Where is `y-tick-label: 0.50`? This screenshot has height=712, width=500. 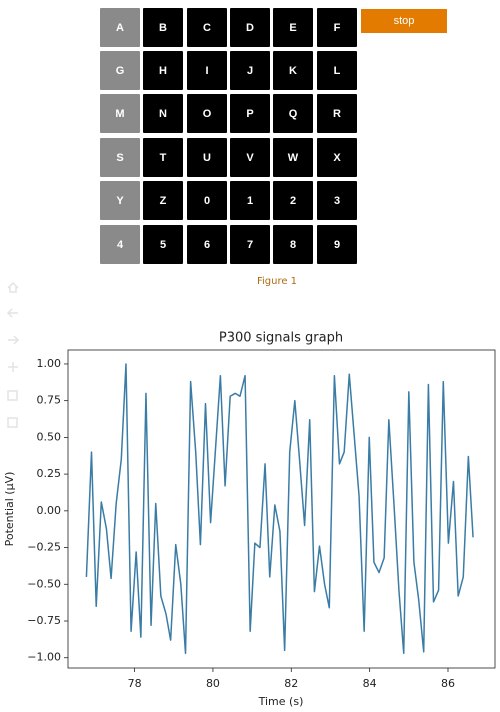 y-tick-label: 0.50 is located at coordinates (49, 436).